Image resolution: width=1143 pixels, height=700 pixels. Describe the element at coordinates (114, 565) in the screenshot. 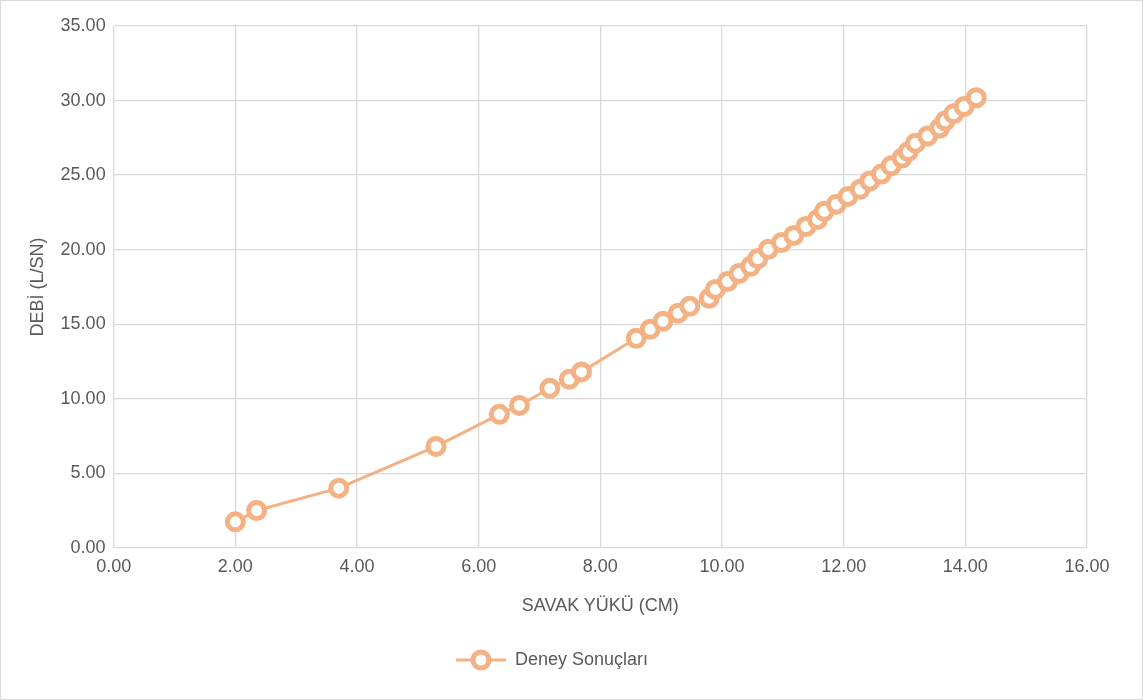

I see `x-tick-label: 0.00` at that location.